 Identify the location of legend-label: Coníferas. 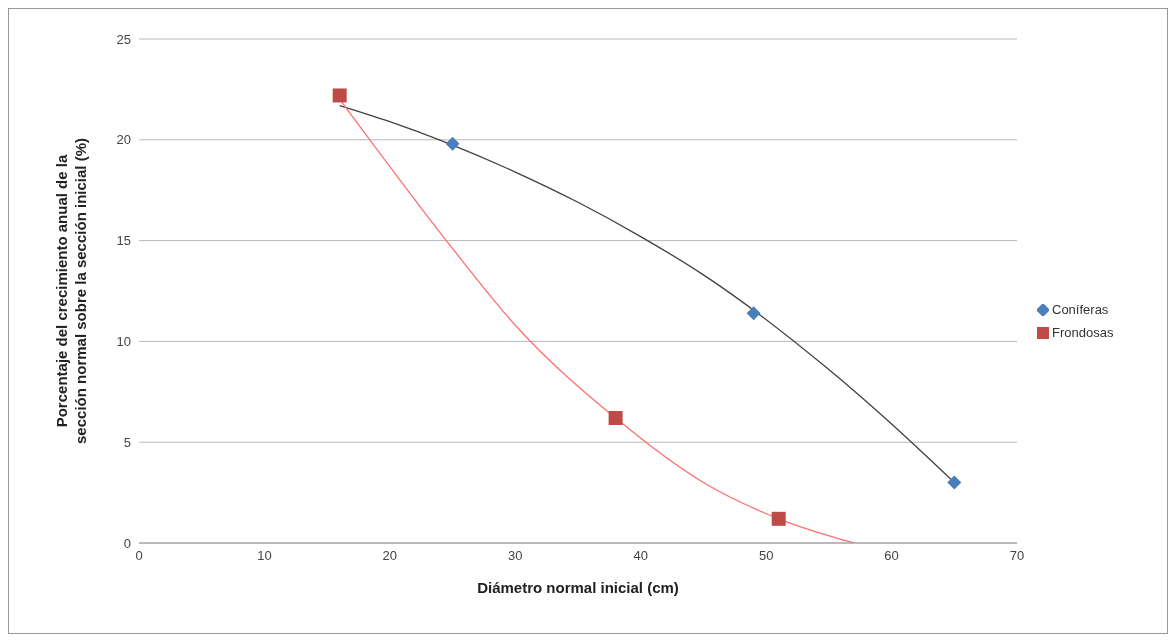
(1080, 309).